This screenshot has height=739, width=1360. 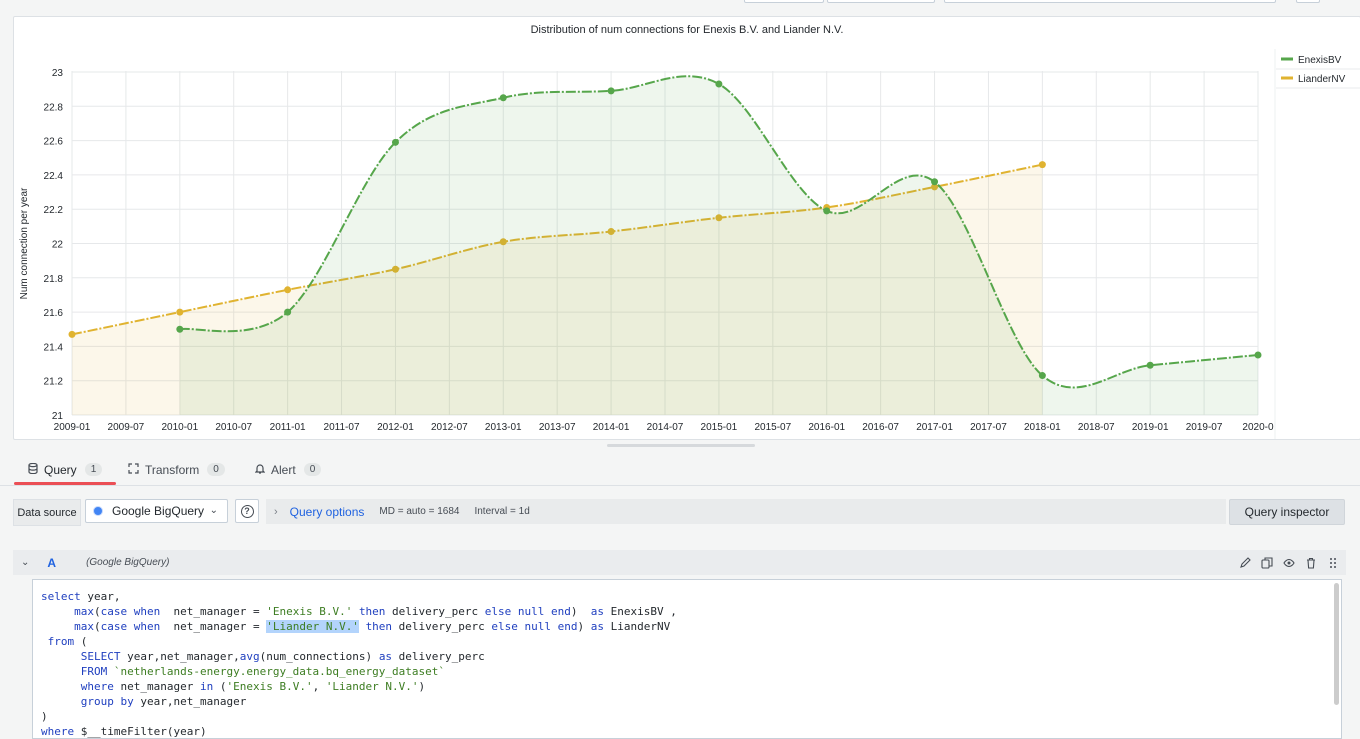 What do you see at coordinates (419, 511) in the screenshot?
I see `max-datapoints-info: MD = auto = 1684` at bounding box center [419, 511].